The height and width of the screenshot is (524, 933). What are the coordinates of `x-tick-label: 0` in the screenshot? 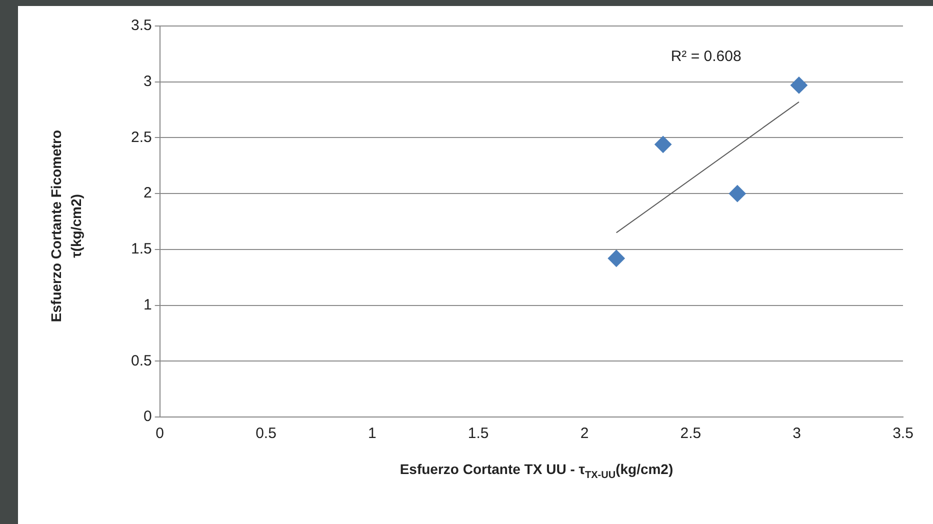 It's located at (160, 433).